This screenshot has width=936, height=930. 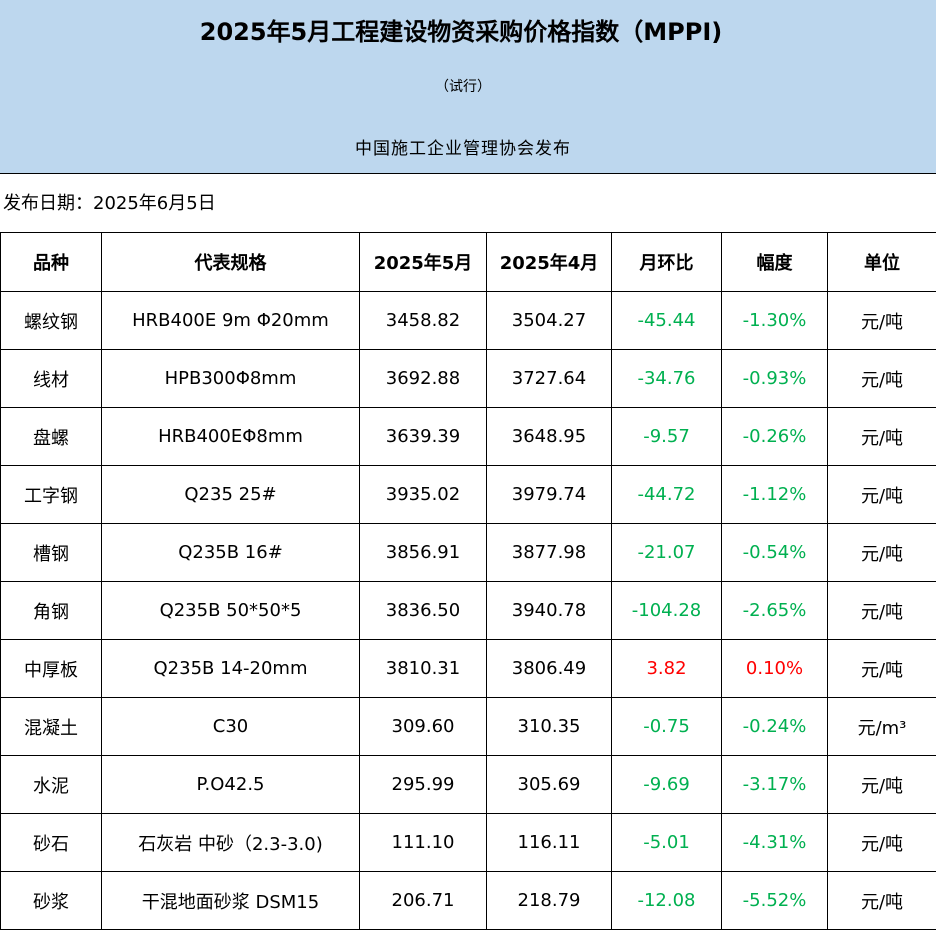 I want to click on spec-cell: P.O42.5, so click(x=231, y=785).